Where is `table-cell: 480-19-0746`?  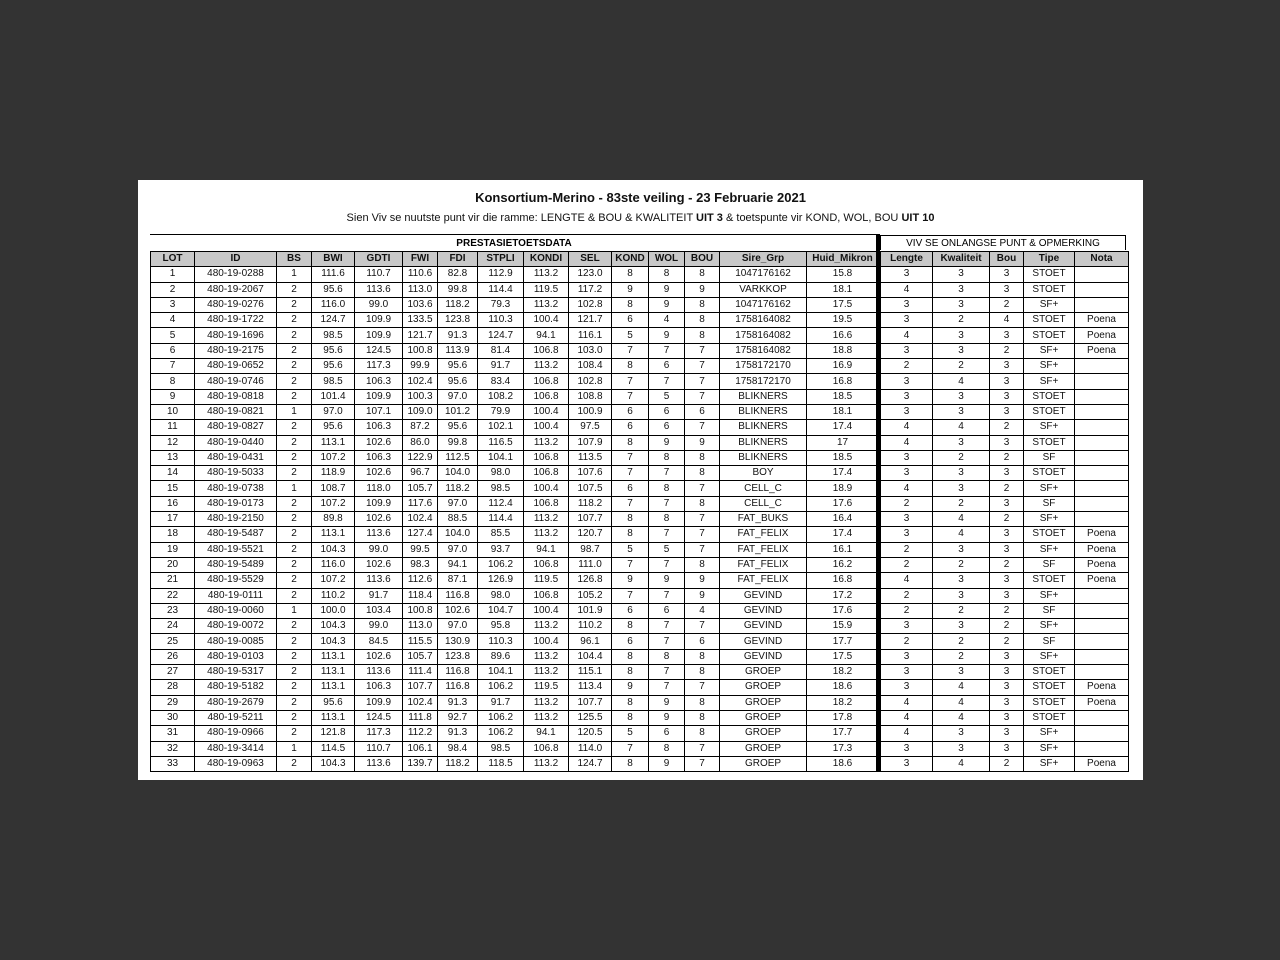
table-cell: 480-19-0746 is located at coordinates (235, 381).